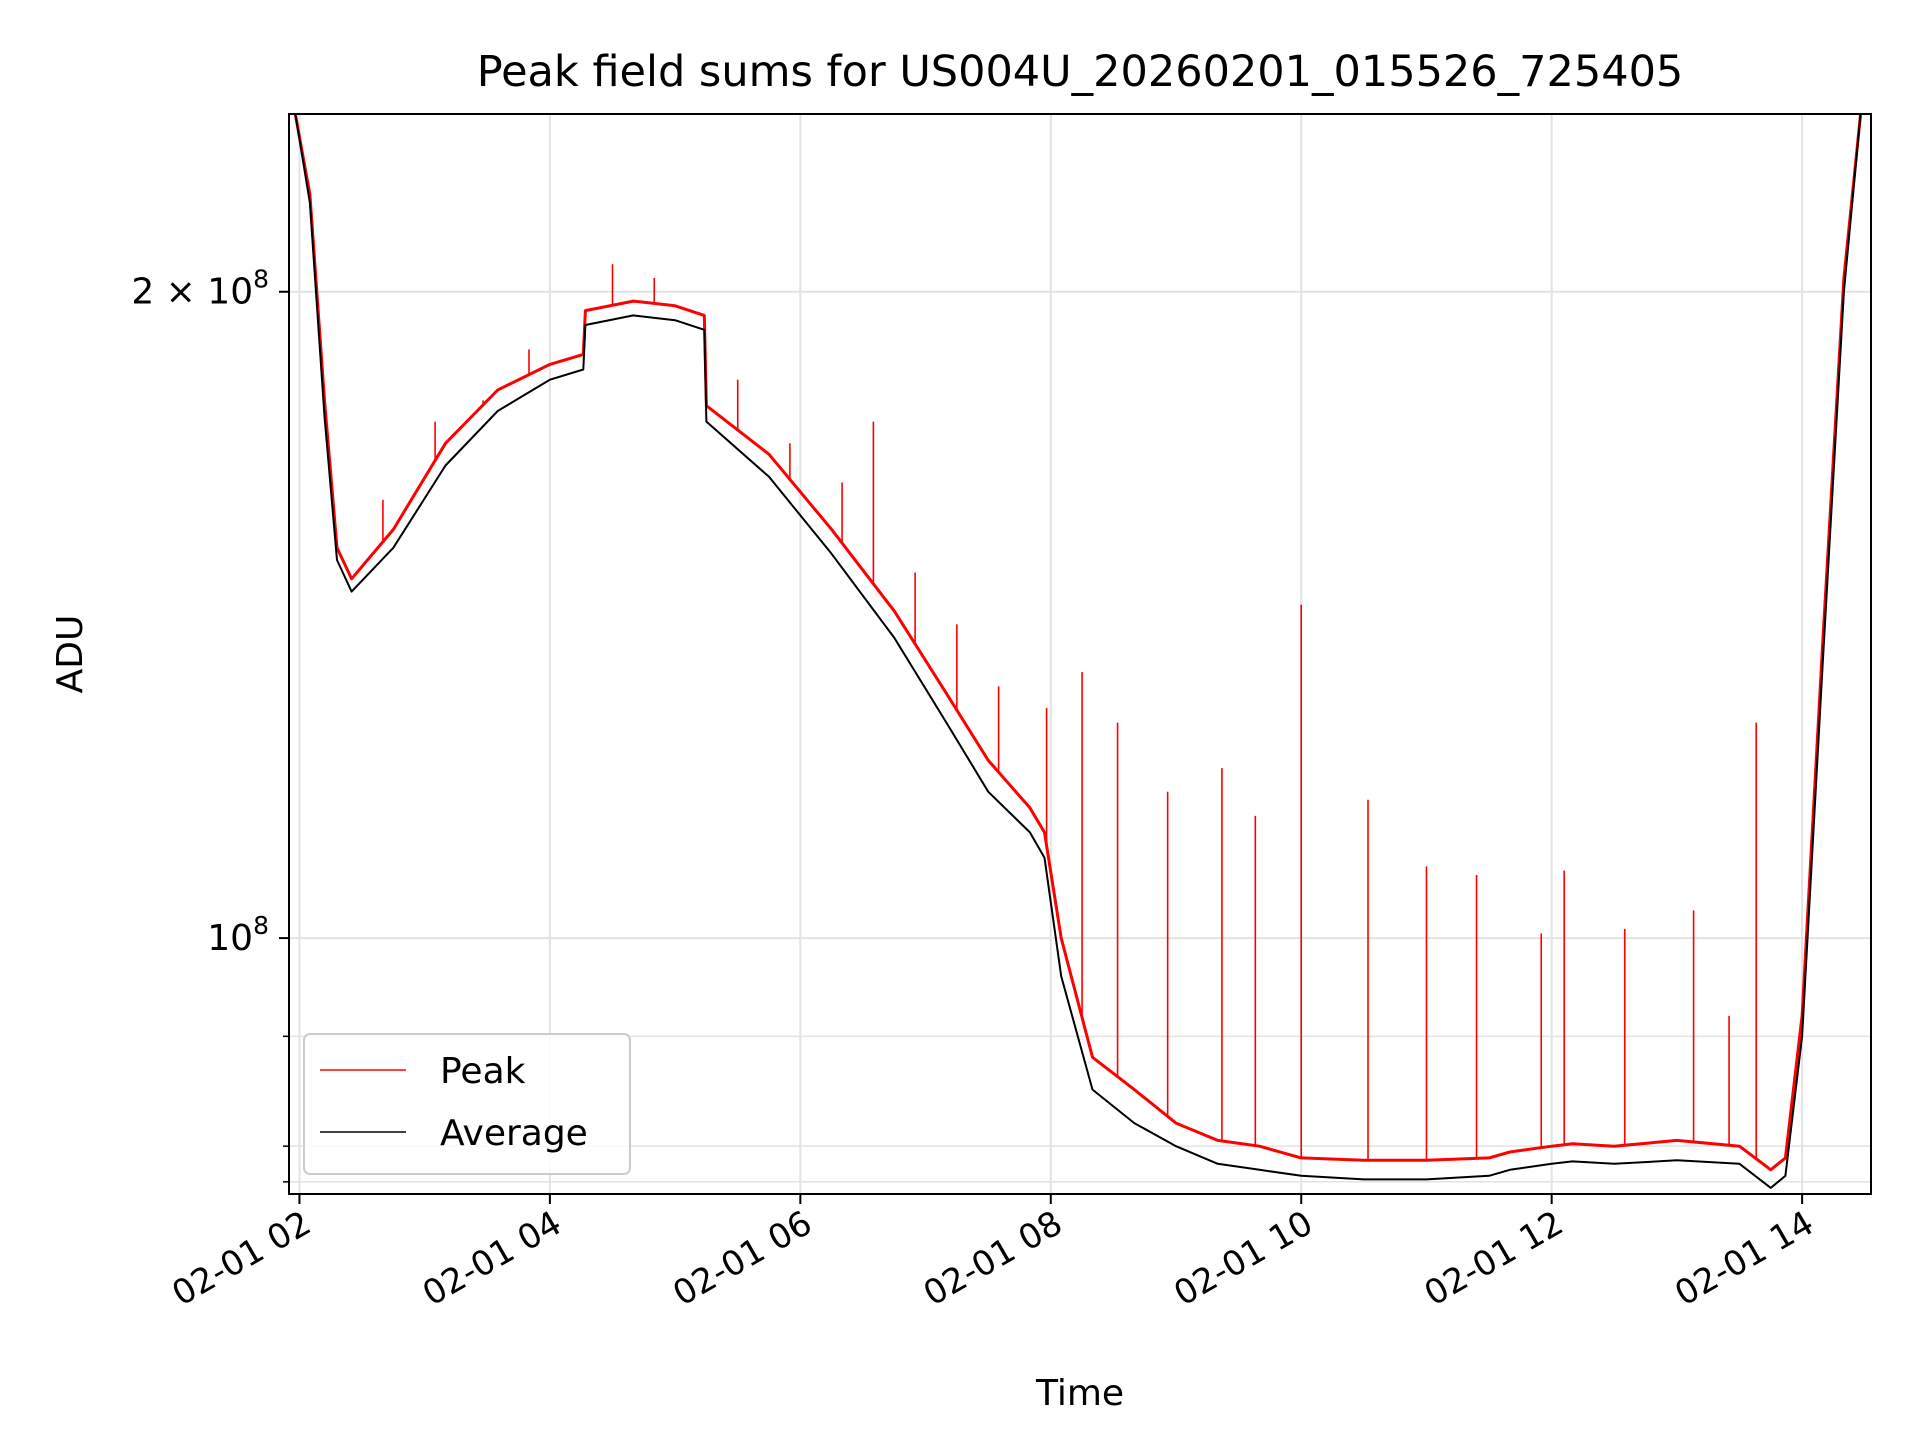 This screenshot has width=1920, height=1440. What do you see at coordinates (514, 1133) in the screenshot?
I see `legend-average-label: Average` at bounding box center [514, 1133].